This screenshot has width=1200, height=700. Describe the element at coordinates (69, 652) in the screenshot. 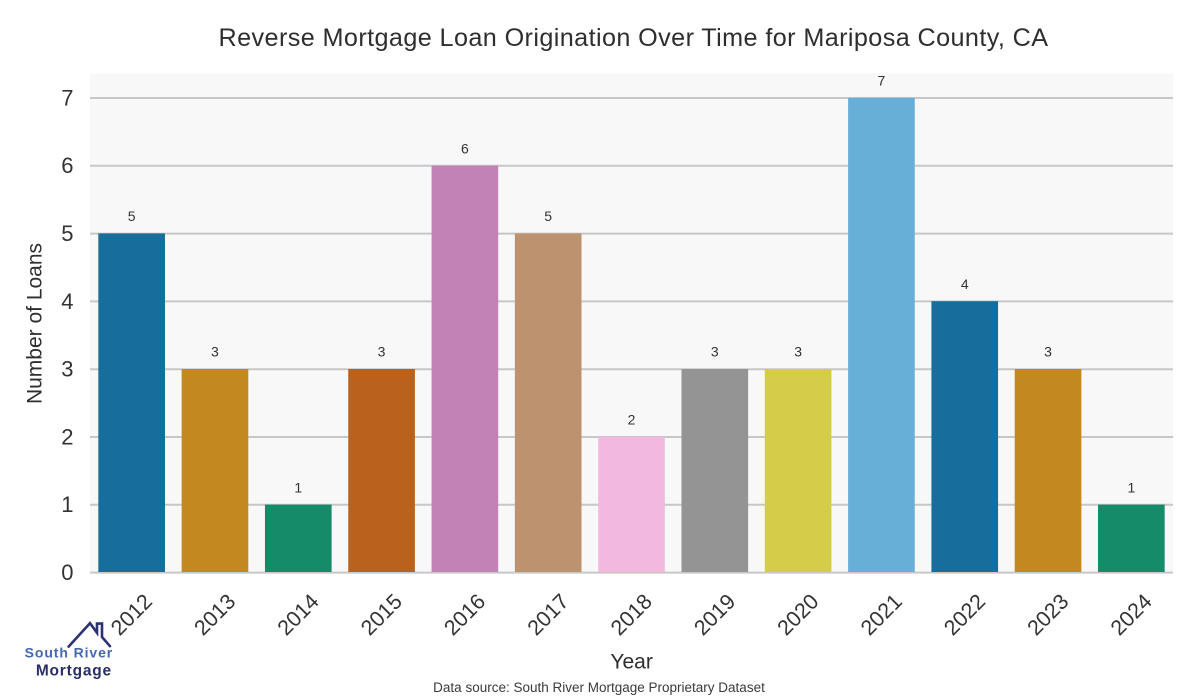

I see `svg-text: South River` at that location.